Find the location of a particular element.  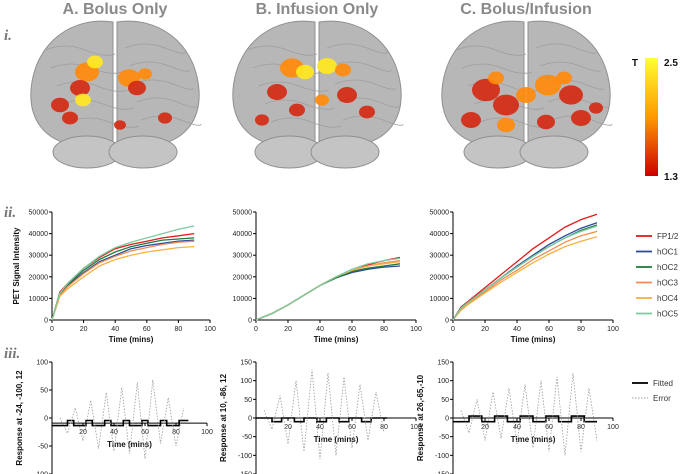

row-label-iii: iii. is located at coordinates (12, 354).